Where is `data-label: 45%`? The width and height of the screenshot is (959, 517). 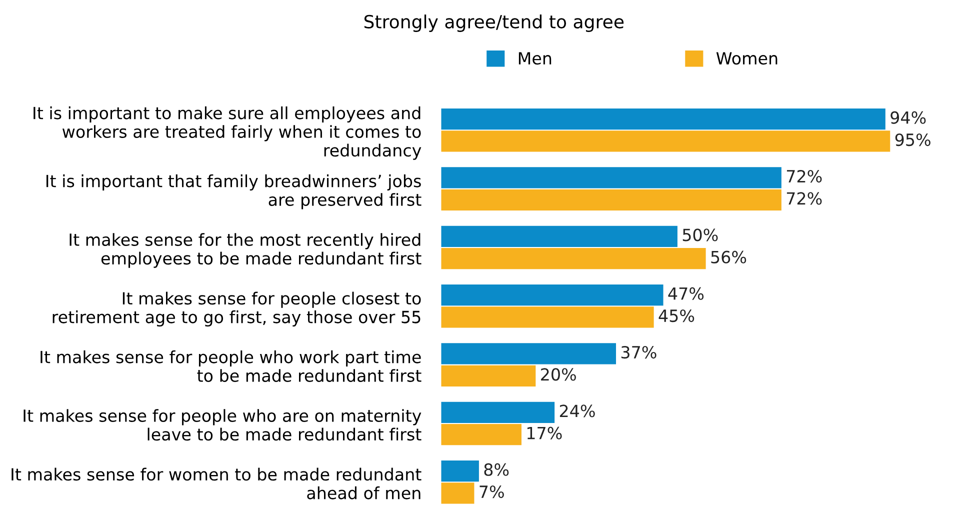
data-label: 45% is located at coordinates (676, 315).